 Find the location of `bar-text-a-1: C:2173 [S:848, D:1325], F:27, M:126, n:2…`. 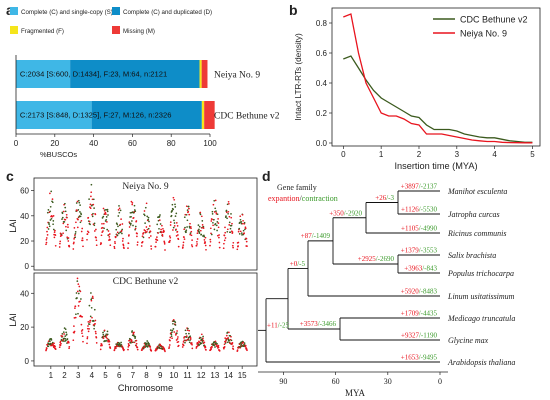

bar-text-a-1: C:2173 [S:848, D:1325], F:27, M:126, n:2… is located at coordinates (96, 115).